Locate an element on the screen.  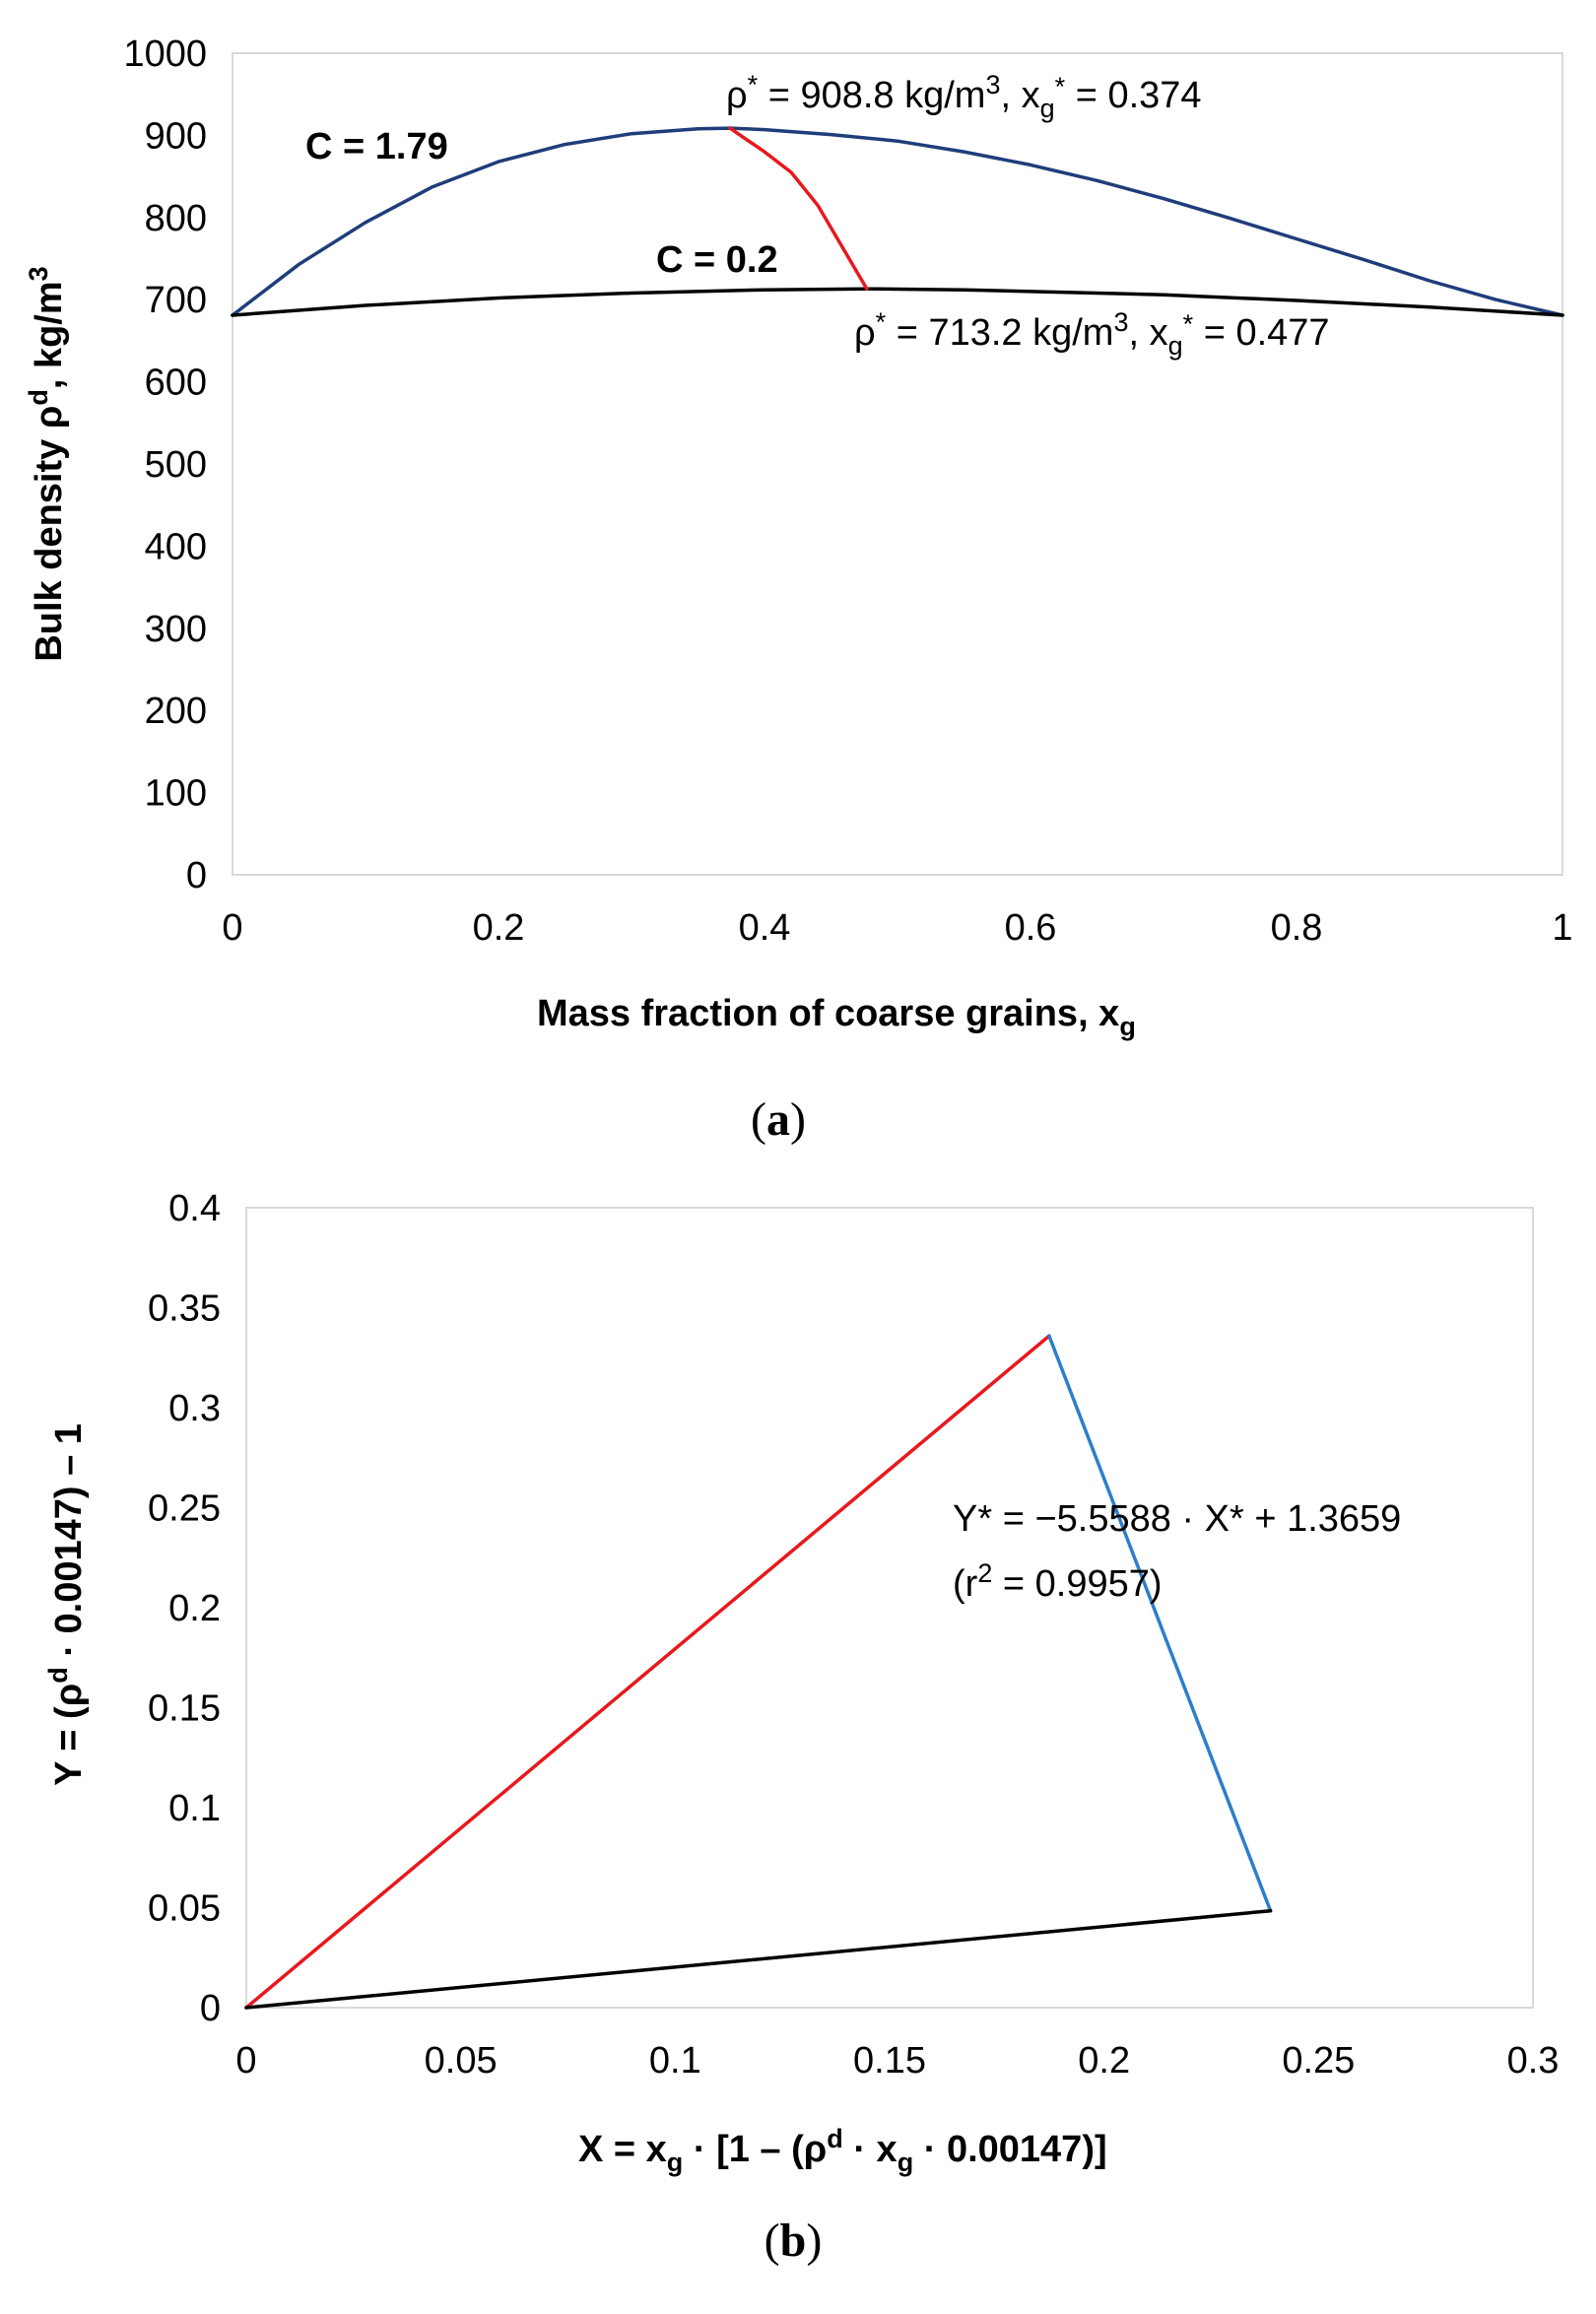
chart-a-y-tick-label: 300 is located at coordinates (176, 629).